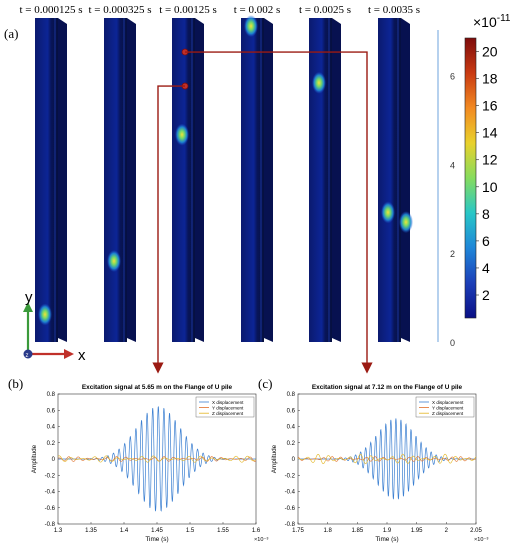 The height and width of the screenshot is (550, 524). Describe the element at coordinates (476, 531) in the screenshot. I see `x-tick-label: 2.05` at that location.